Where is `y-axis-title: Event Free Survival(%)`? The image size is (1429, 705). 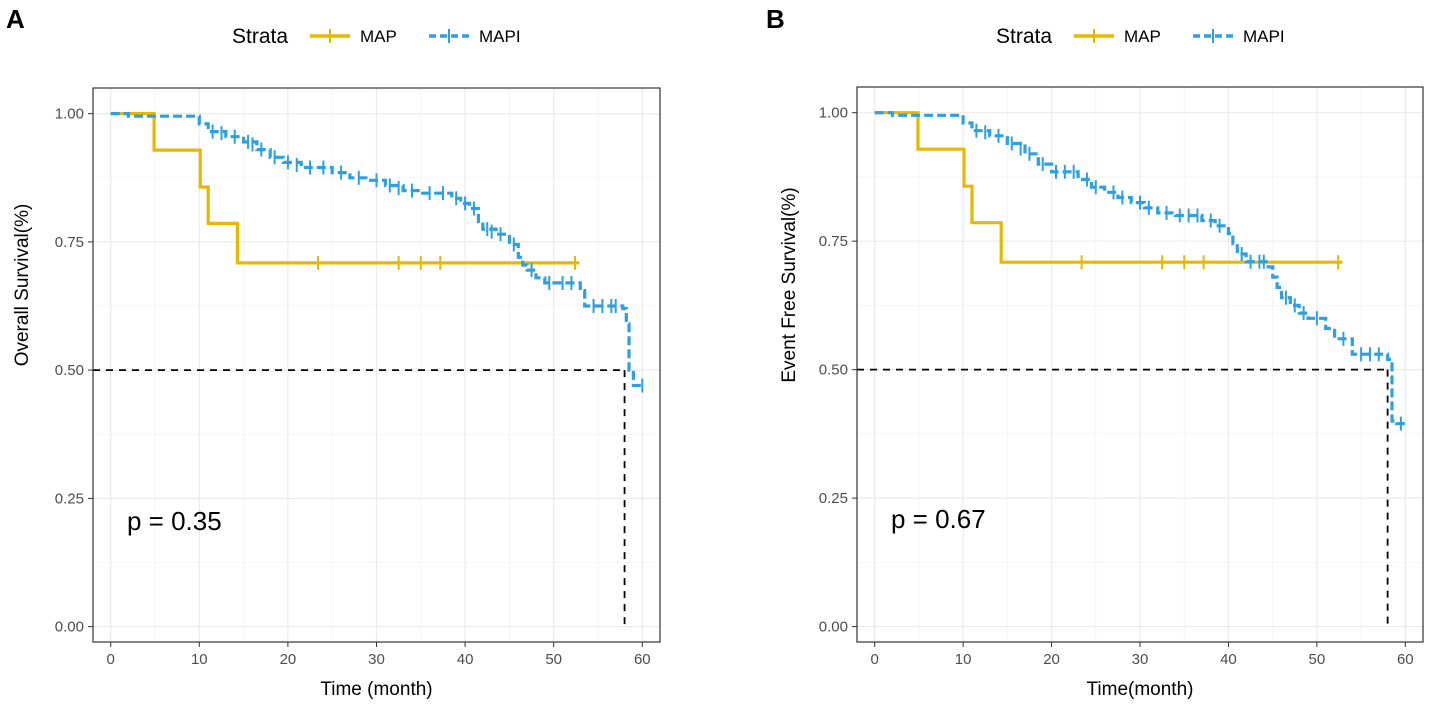 y-axis-title: Event Free Survival(%) is located at coordinates (789, 284).